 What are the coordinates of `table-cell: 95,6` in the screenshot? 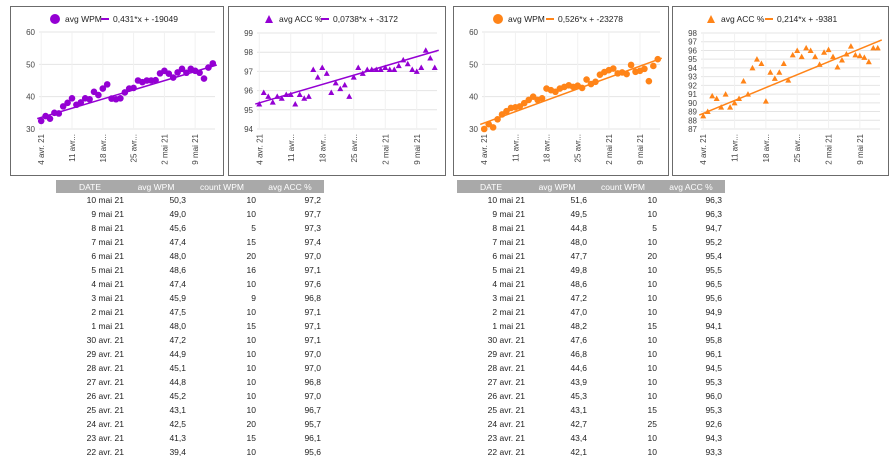 It's located at (312, 452).